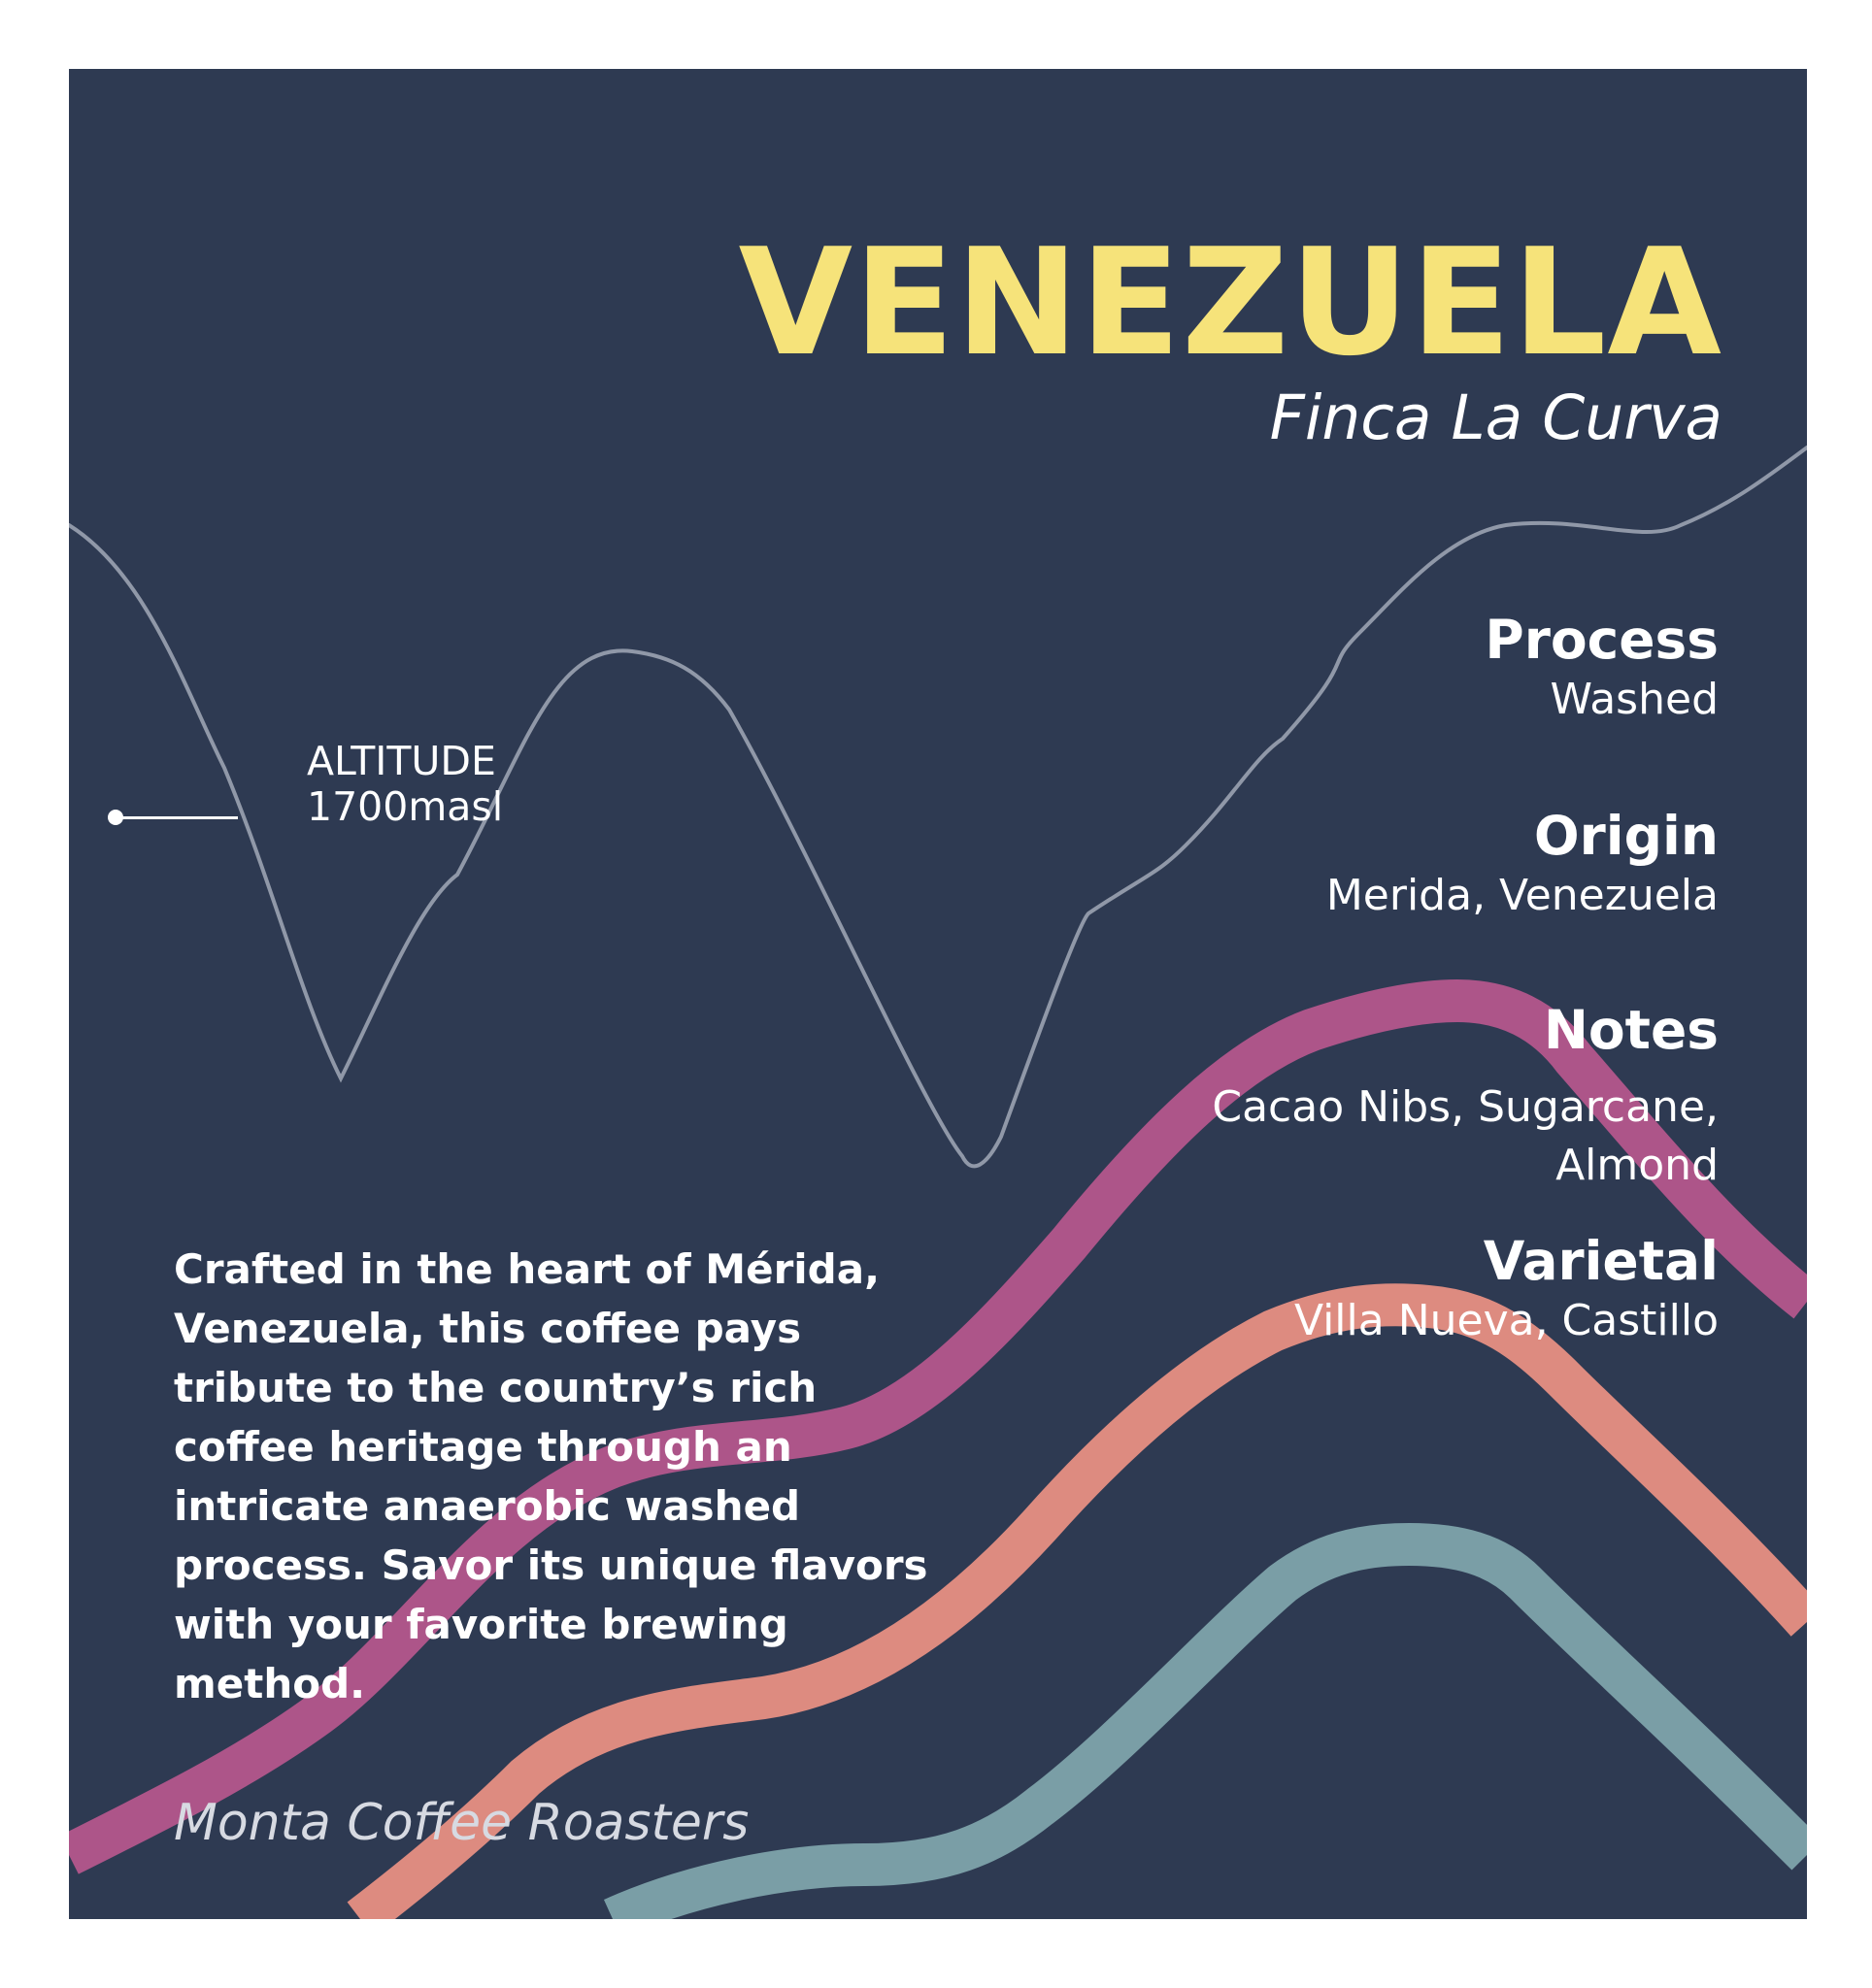 Image resolution: width=1872 pixels, height=1988 pixels. Describe the element at coordinates (1522, 896) in the screenshot. I see `origin-value: Merida, Venezuela` at that location.